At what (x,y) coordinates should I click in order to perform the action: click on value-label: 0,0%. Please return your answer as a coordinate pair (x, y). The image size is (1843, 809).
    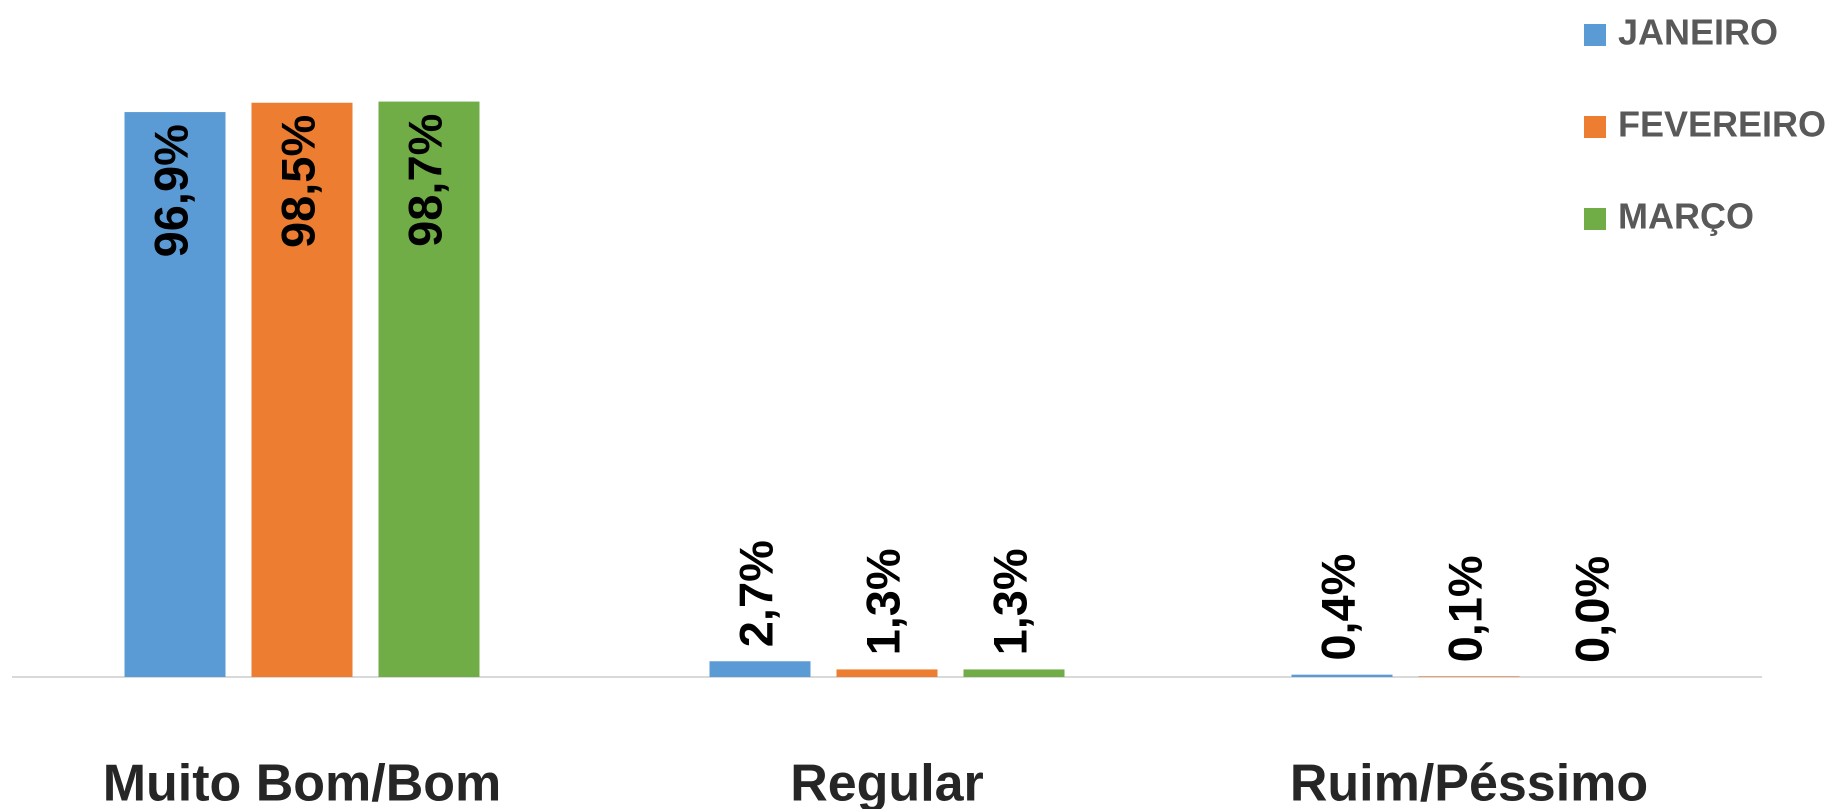
    Looking at the image, I should click on (1591, 609).